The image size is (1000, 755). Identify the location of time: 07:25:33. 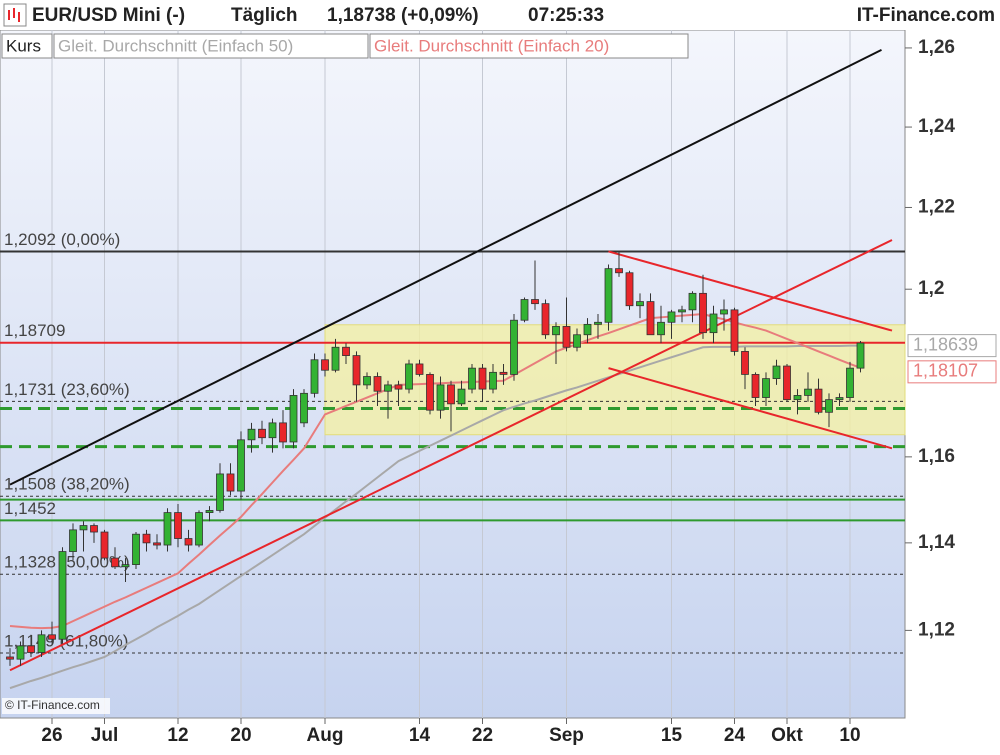
(566, 15).